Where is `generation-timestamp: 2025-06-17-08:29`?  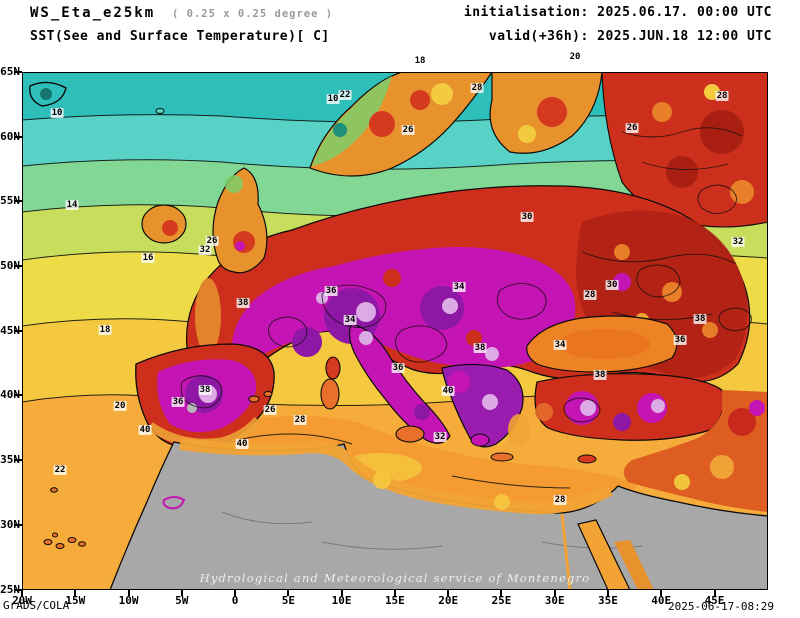
generation-timestamp: 2025-06-17-08:29 is located at coordinates (721, 606).